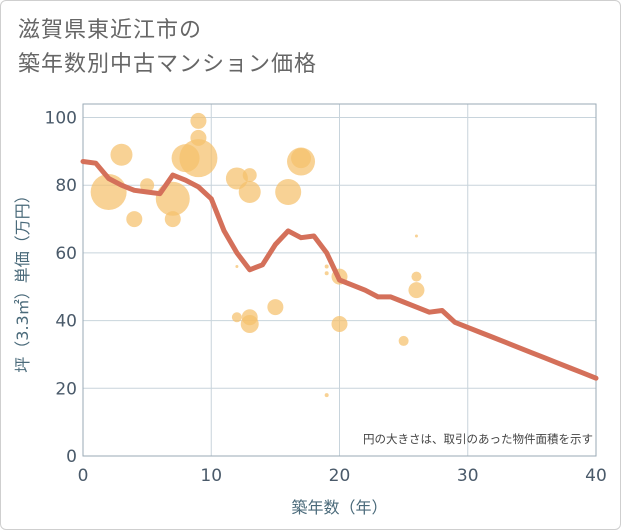 Image resolution: width=621 pixels, height=530 pixels. Describe the element at coordinates (211, 476) in the screenshot. I see `x-tick-label: 10` at that location.